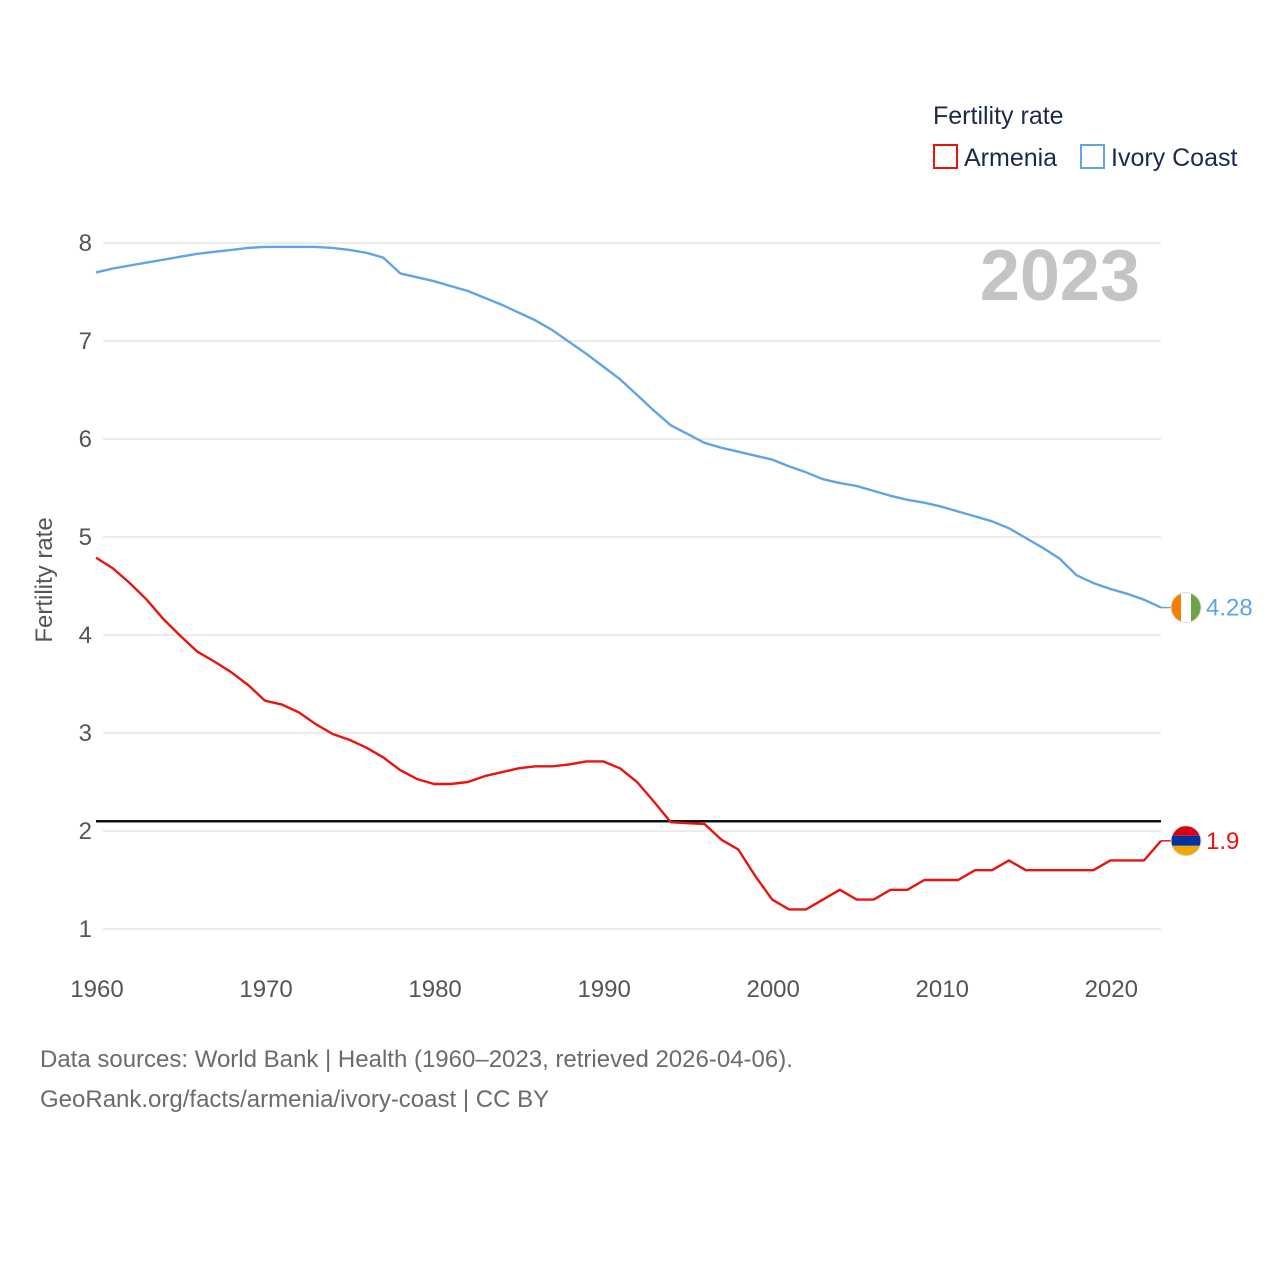 The width and height of the screenshot is (1280, 1280). I want to click on series-end-markers: 1.9 4.28, so click(1207, 724).